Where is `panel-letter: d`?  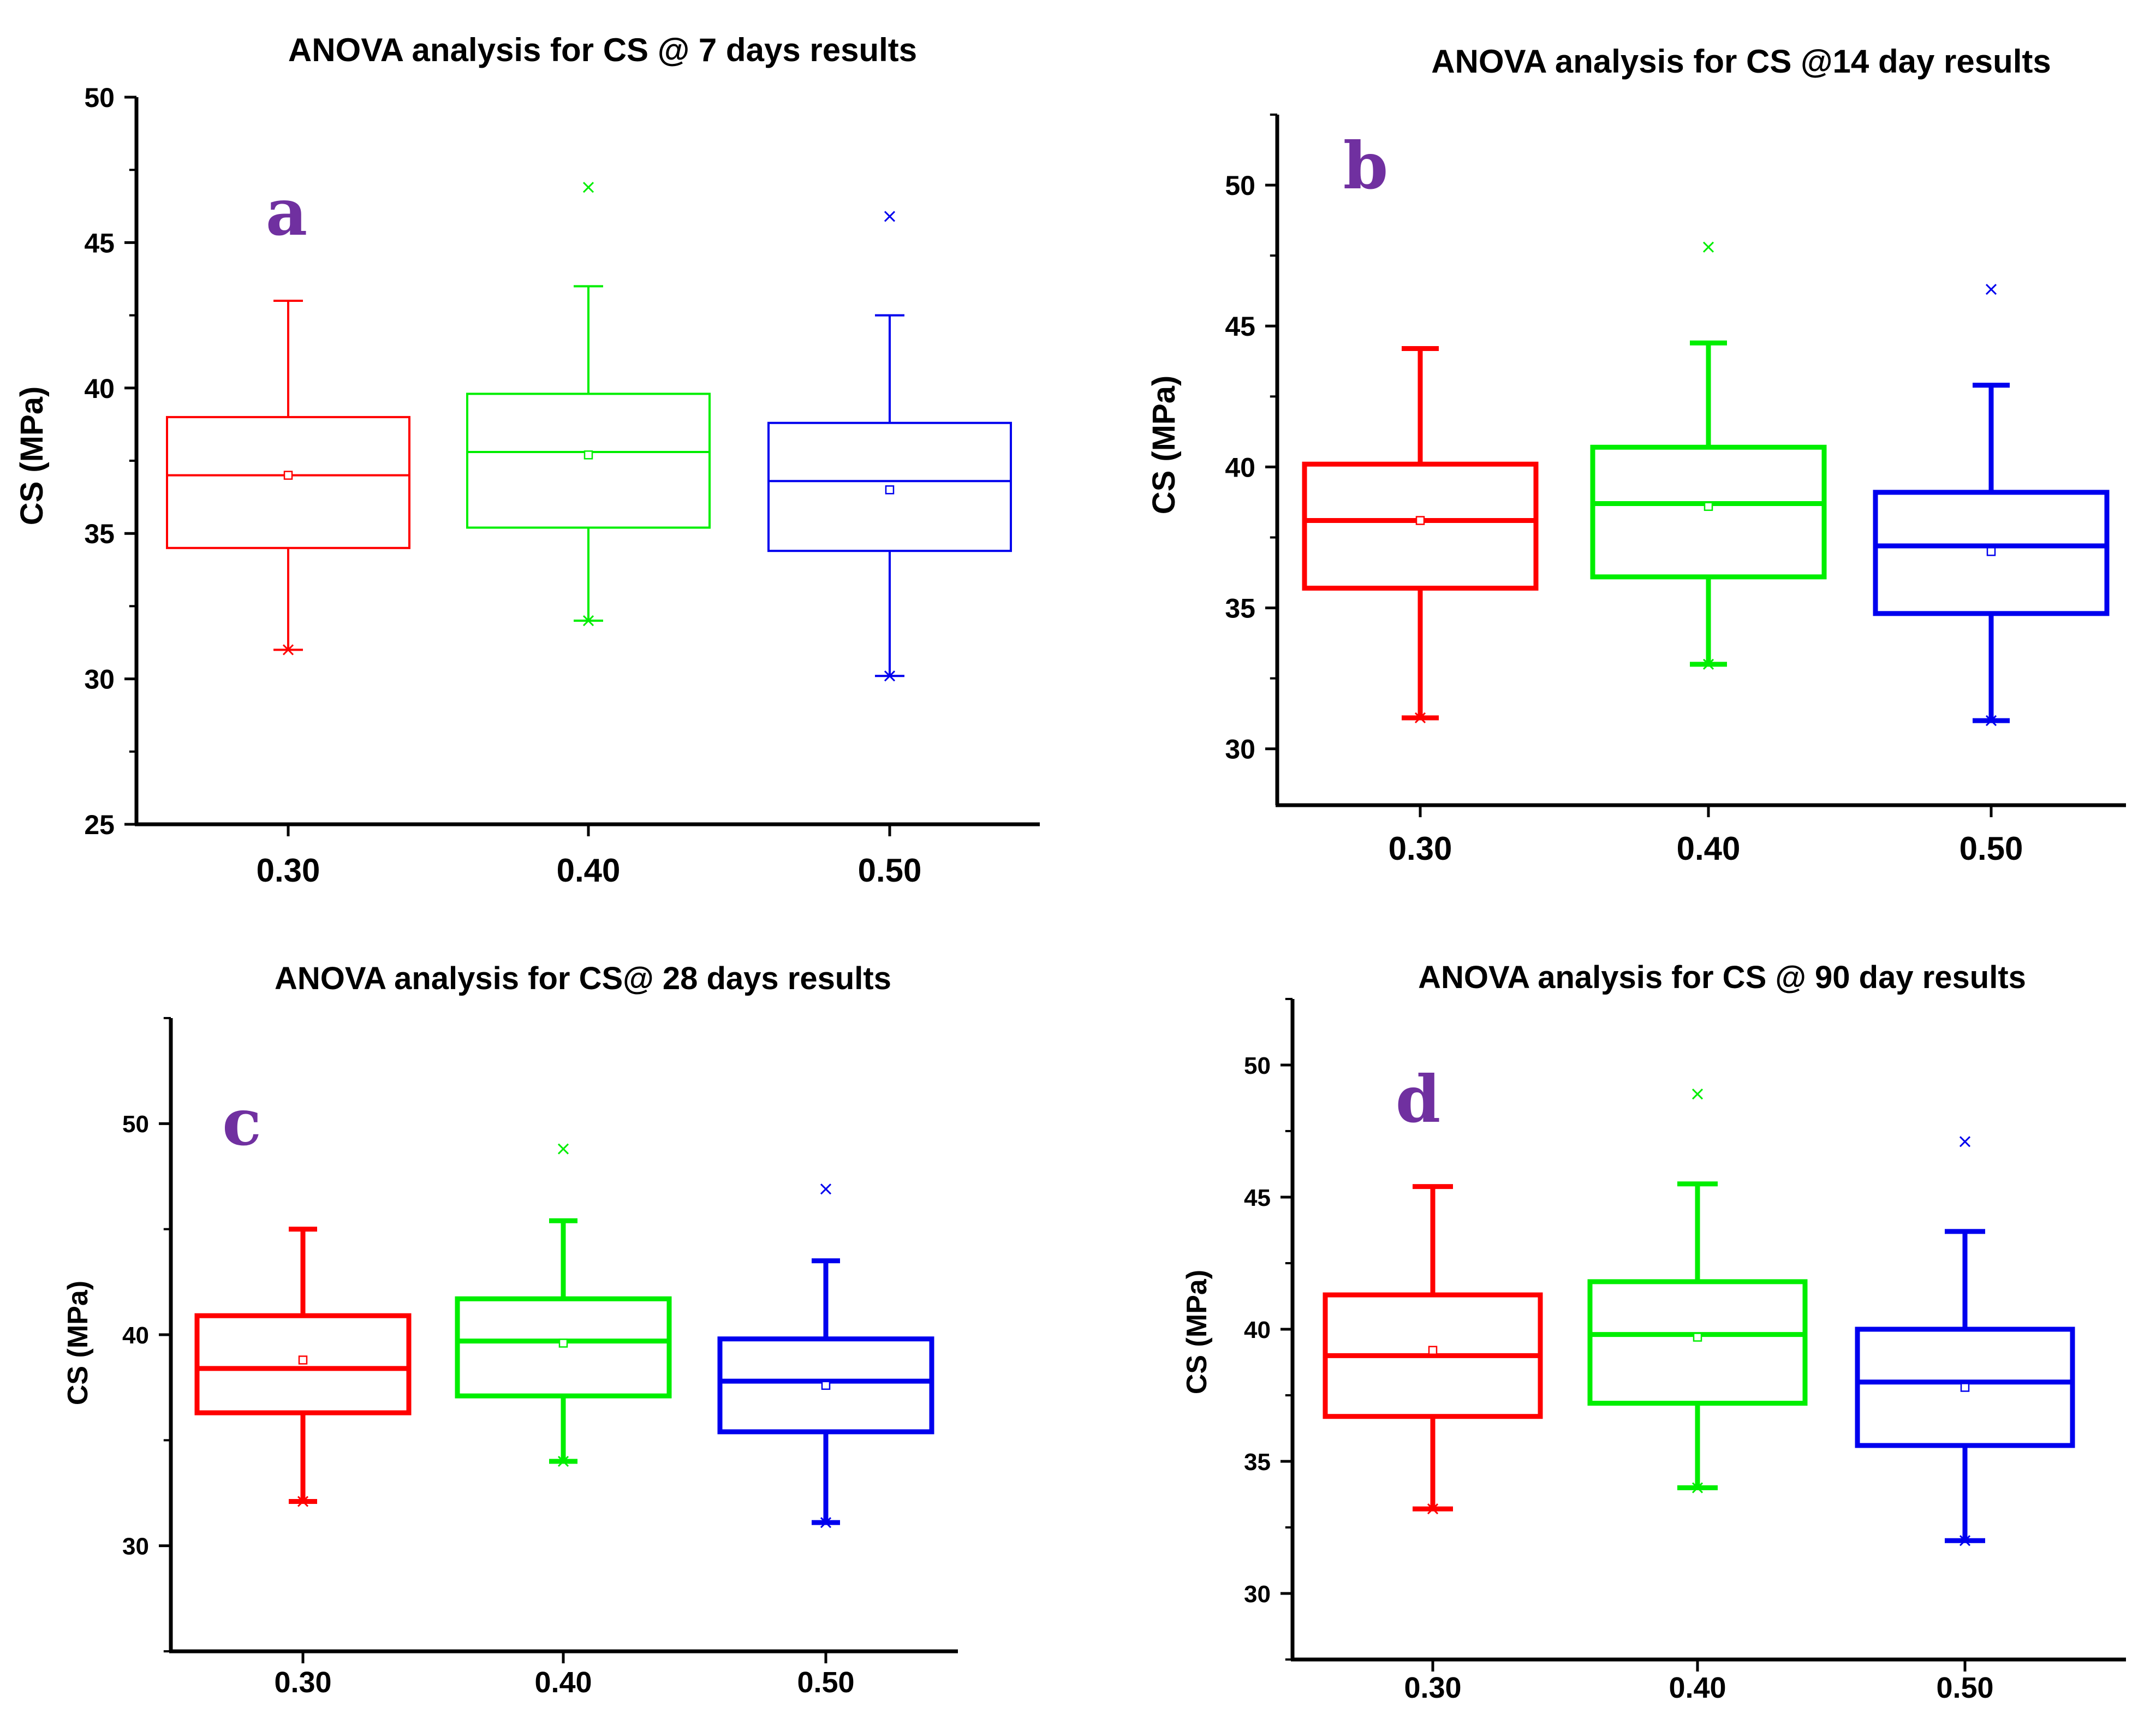 panel-letter: d is located at coordinates (1418, 1099).